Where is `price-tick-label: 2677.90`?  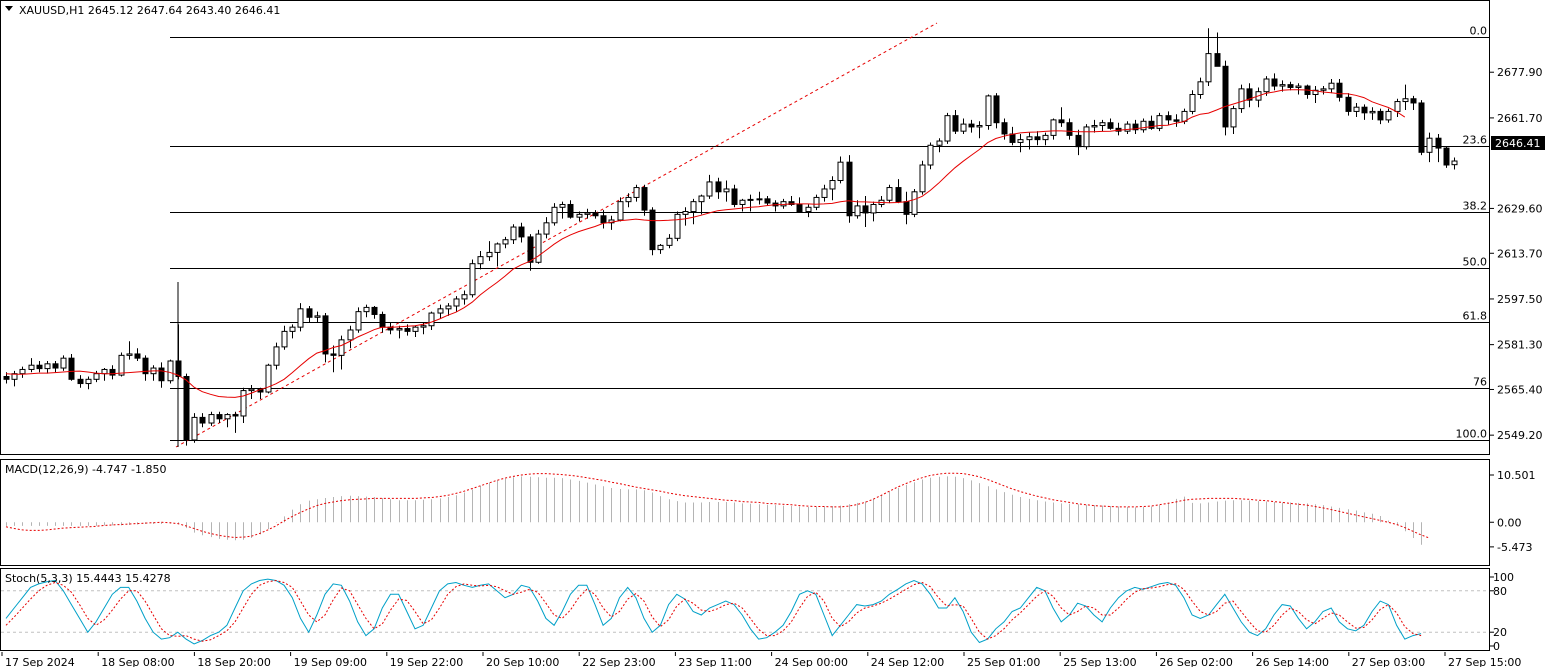 price-tick-label: 2677.90 is located at coordinates (1520, 72).